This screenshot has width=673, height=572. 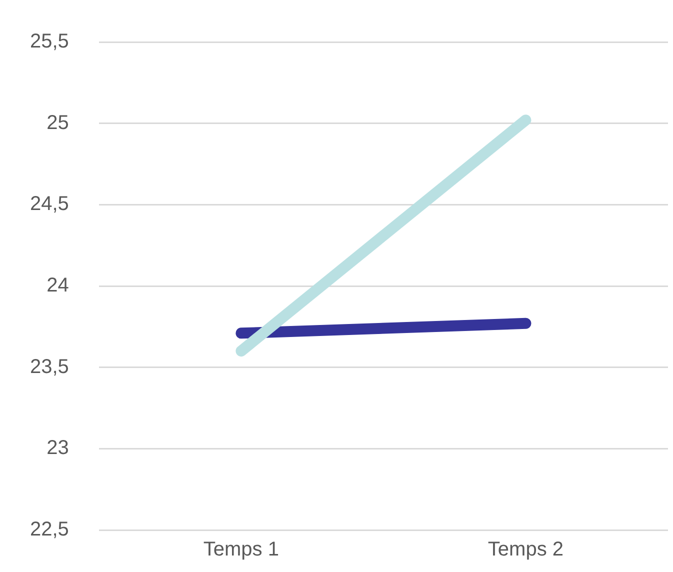 What do you see at coordinates (57, 448) in the screenshot?
I see `y-tick-label: 23` at bounding box center [57, 448].